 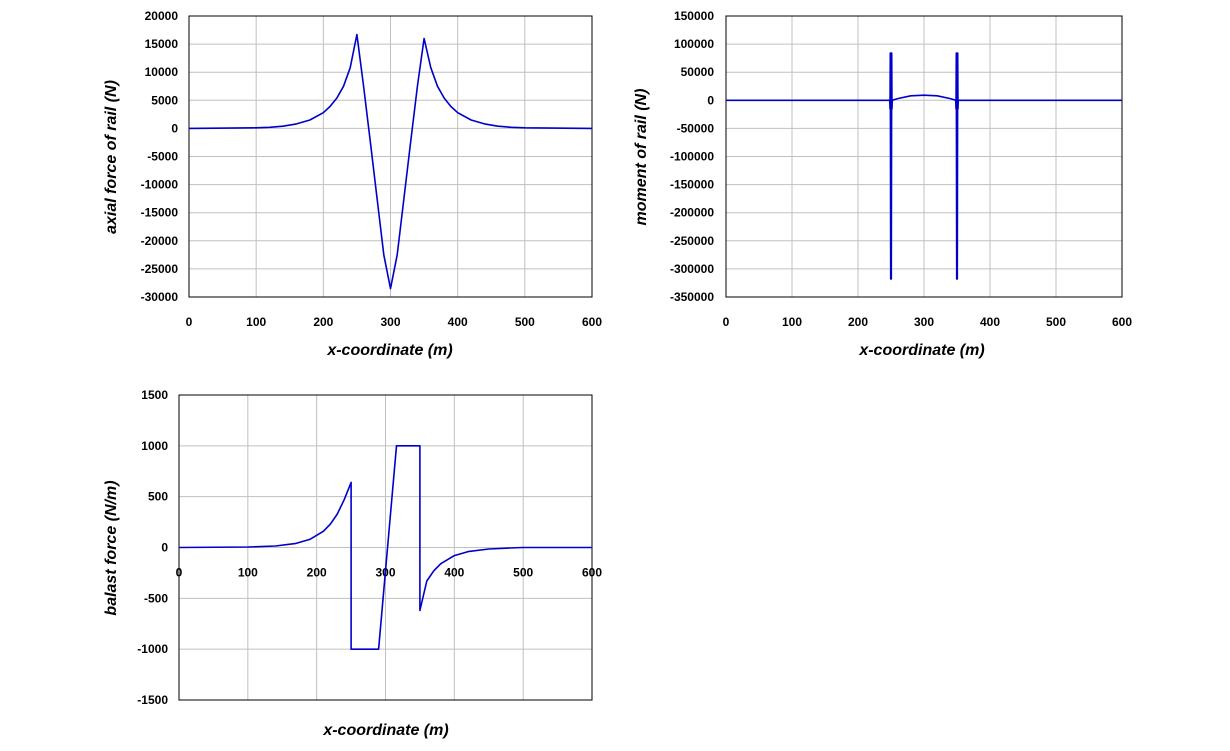 What do you see at coordinates (162, 16) in the screenshot?
I see `y-tick-label: 20000` at bounding box center [162, 16].